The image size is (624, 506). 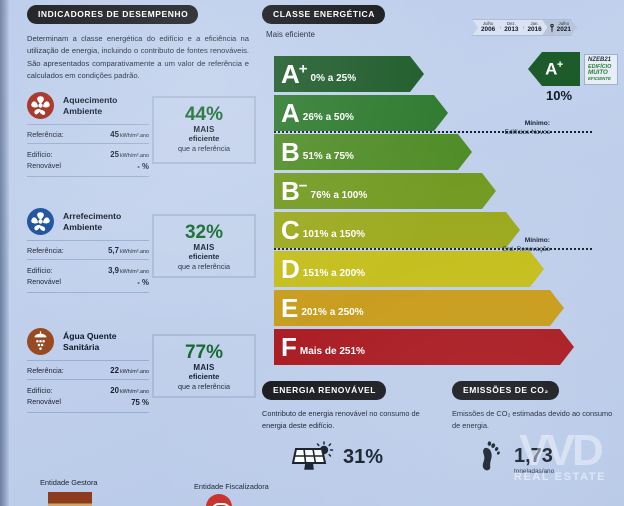 I want to click on fan-icon, so click(x=40, y=105).